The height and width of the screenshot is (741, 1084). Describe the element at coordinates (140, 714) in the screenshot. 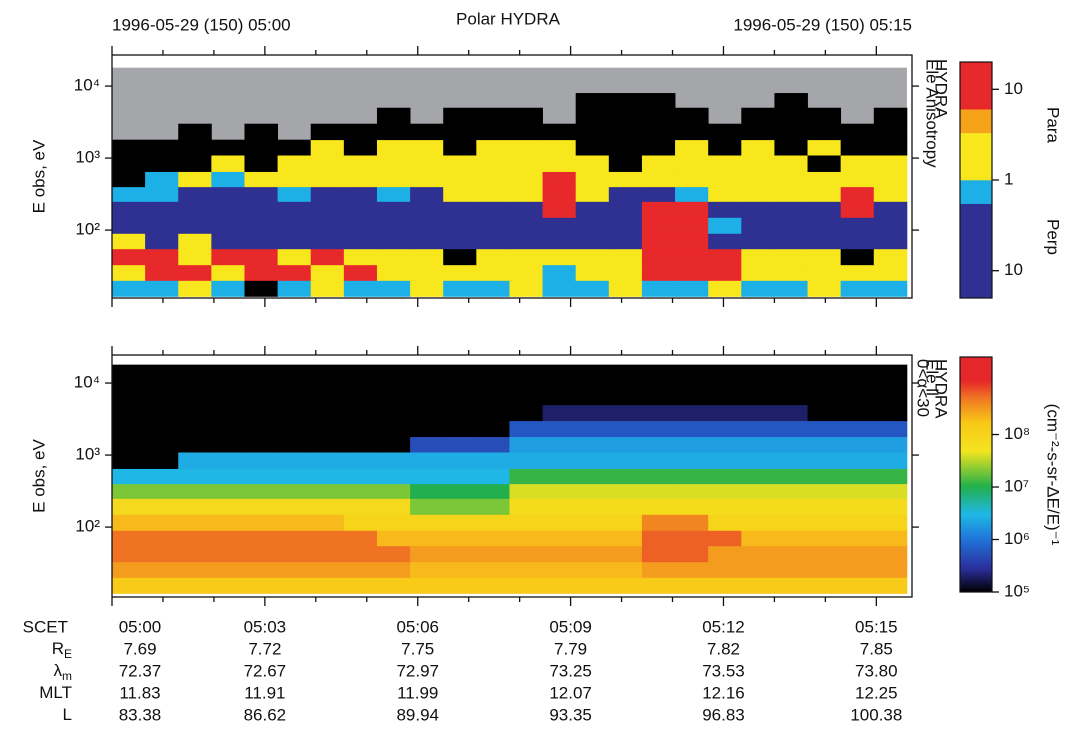

I see `ephemeris-value: 83.38` at that location.